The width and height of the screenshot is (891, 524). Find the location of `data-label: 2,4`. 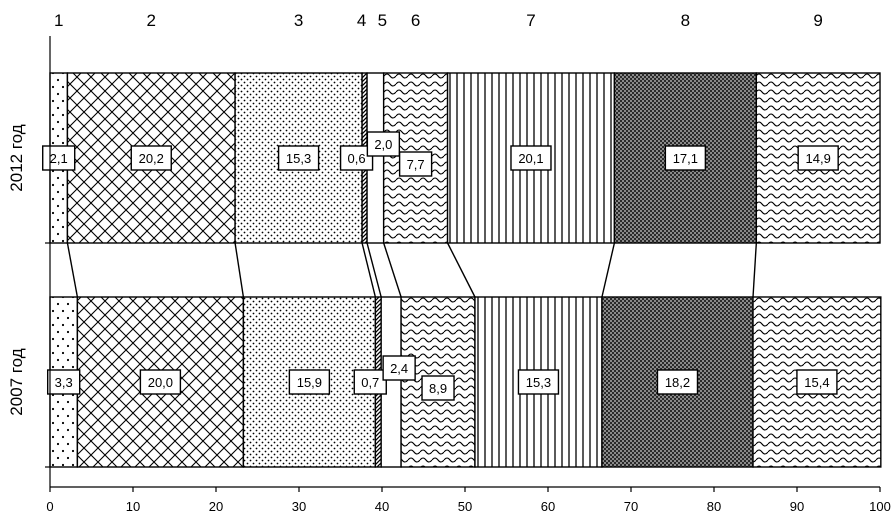

data-label: 2,4 is located at coordinates (399, 368).